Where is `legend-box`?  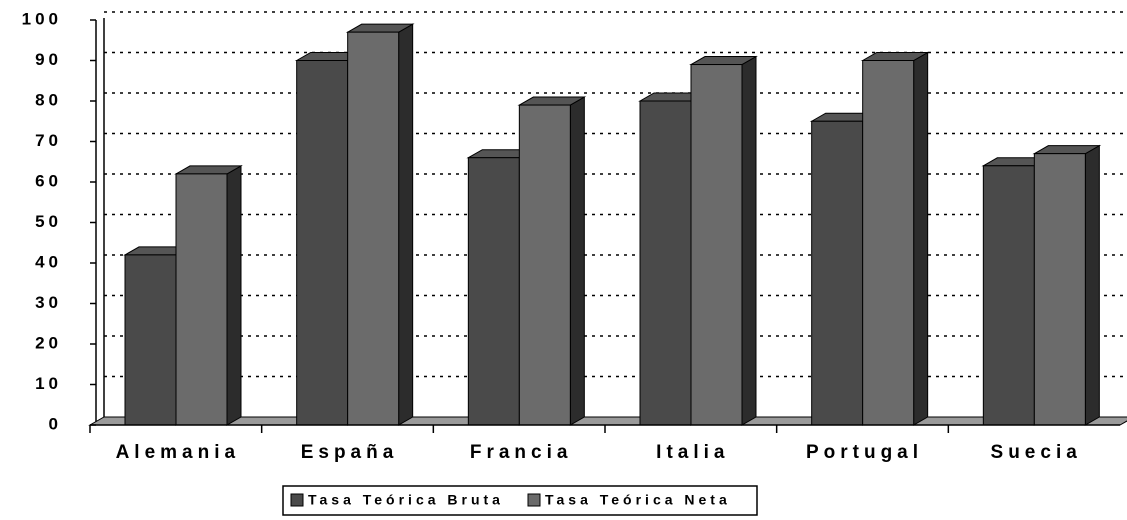
legend-box is located at coordinates (520, 500).